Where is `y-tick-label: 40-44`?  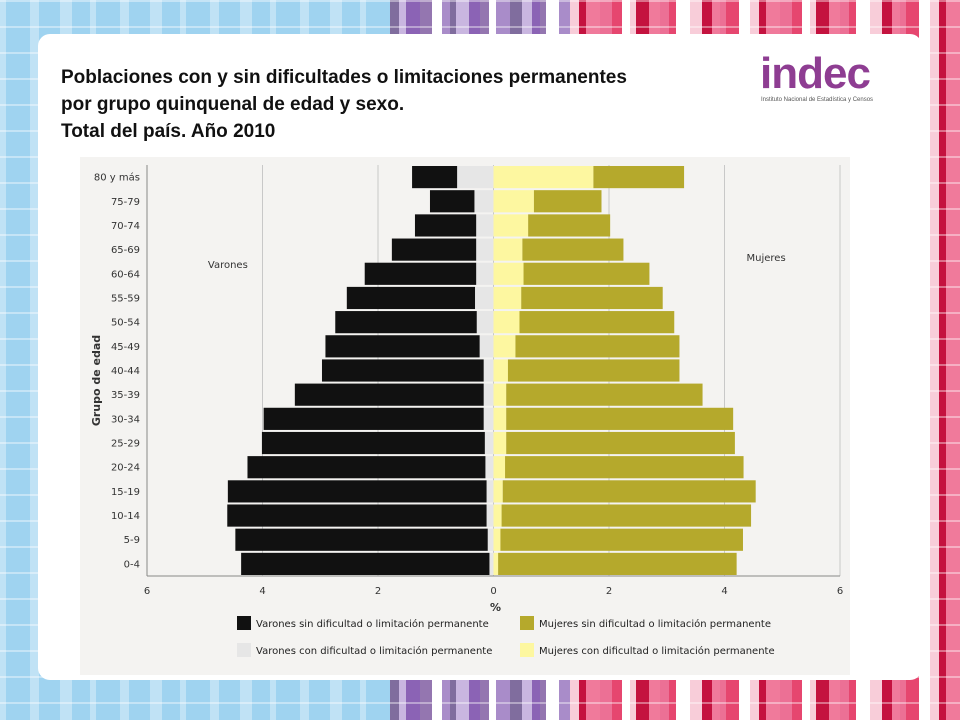 y-tick-label: 40-44 is located at coordinates (125, 371).